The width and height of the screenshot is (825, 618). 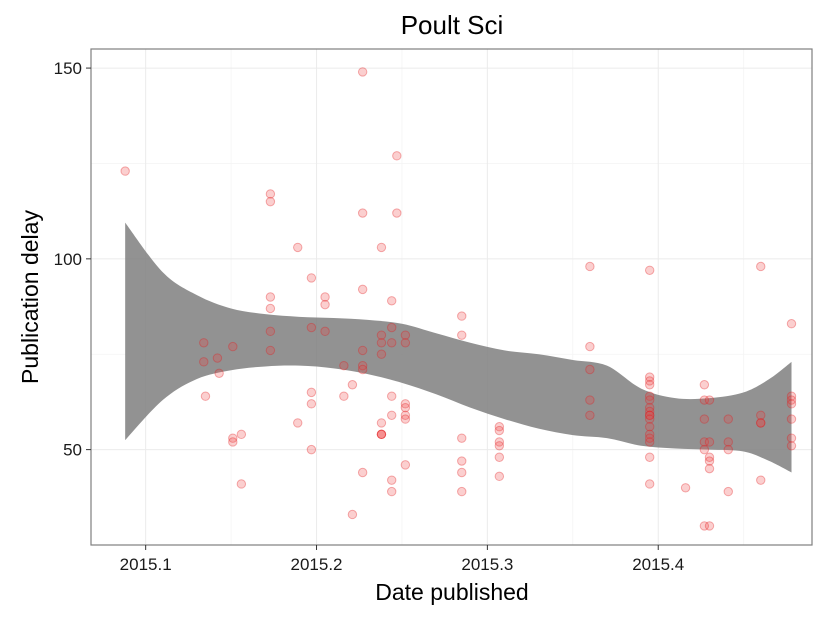 What do you see at coordinates (402, 559) in the screenshot?
I see `x-axis: 2015.1 2015.2 2015.3 2015.4` at bounding box center [402, 559].